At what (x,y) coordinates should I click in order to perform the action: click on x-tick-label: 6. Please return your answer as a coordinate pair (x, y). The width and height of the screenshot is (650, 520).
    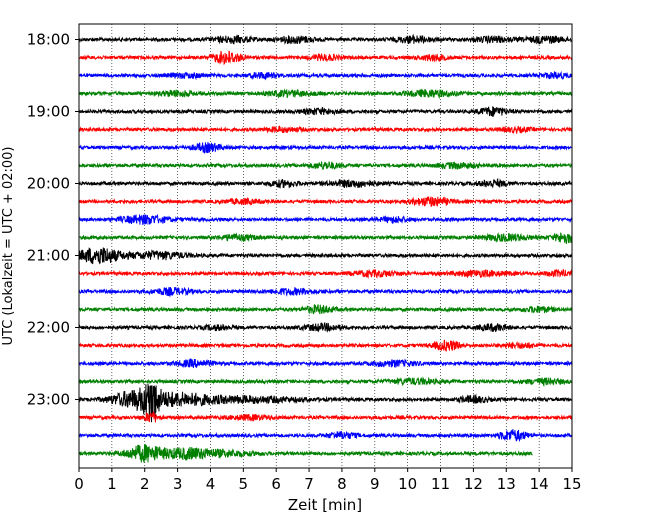
    Looking at the image, I should click on (276, 484).